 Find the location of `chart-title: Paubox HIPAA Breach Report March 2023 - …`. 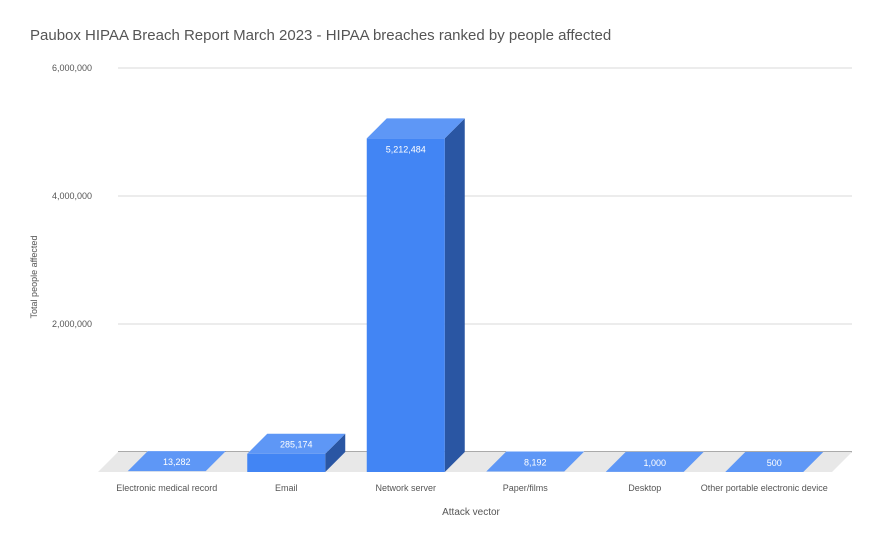

chart-title: Paubox HIPAA Breach Report March 2023 - … is located at coordinates (321, 35).